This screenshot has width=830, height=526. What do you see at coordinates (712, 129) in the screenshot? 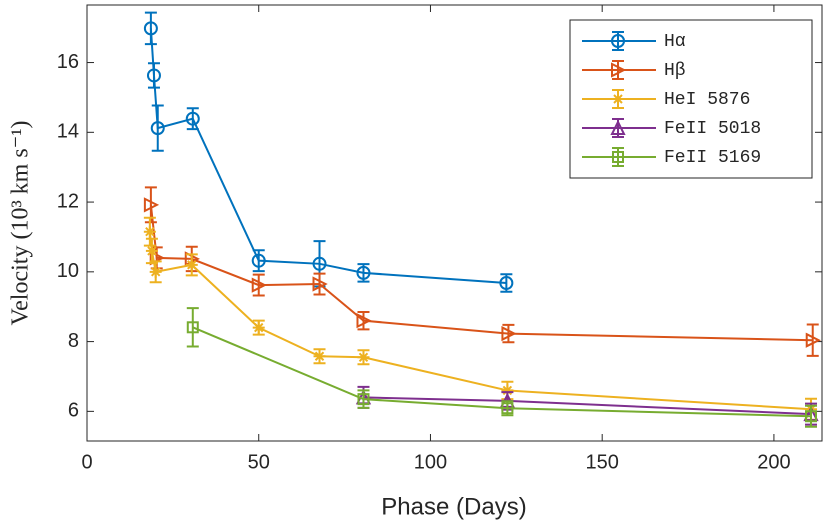
I see `legend-label: FeII 5018` at bounding box center [712, 129].